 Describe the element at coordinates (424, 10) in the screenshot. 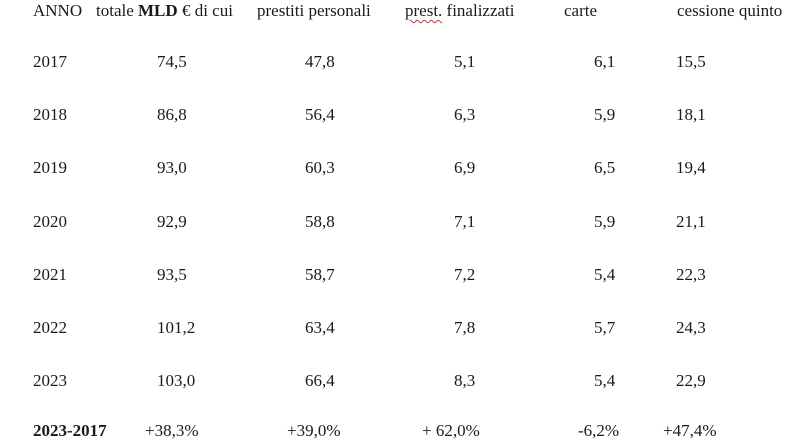

I see `spellcheck-underlined-word: prest.` at that location.